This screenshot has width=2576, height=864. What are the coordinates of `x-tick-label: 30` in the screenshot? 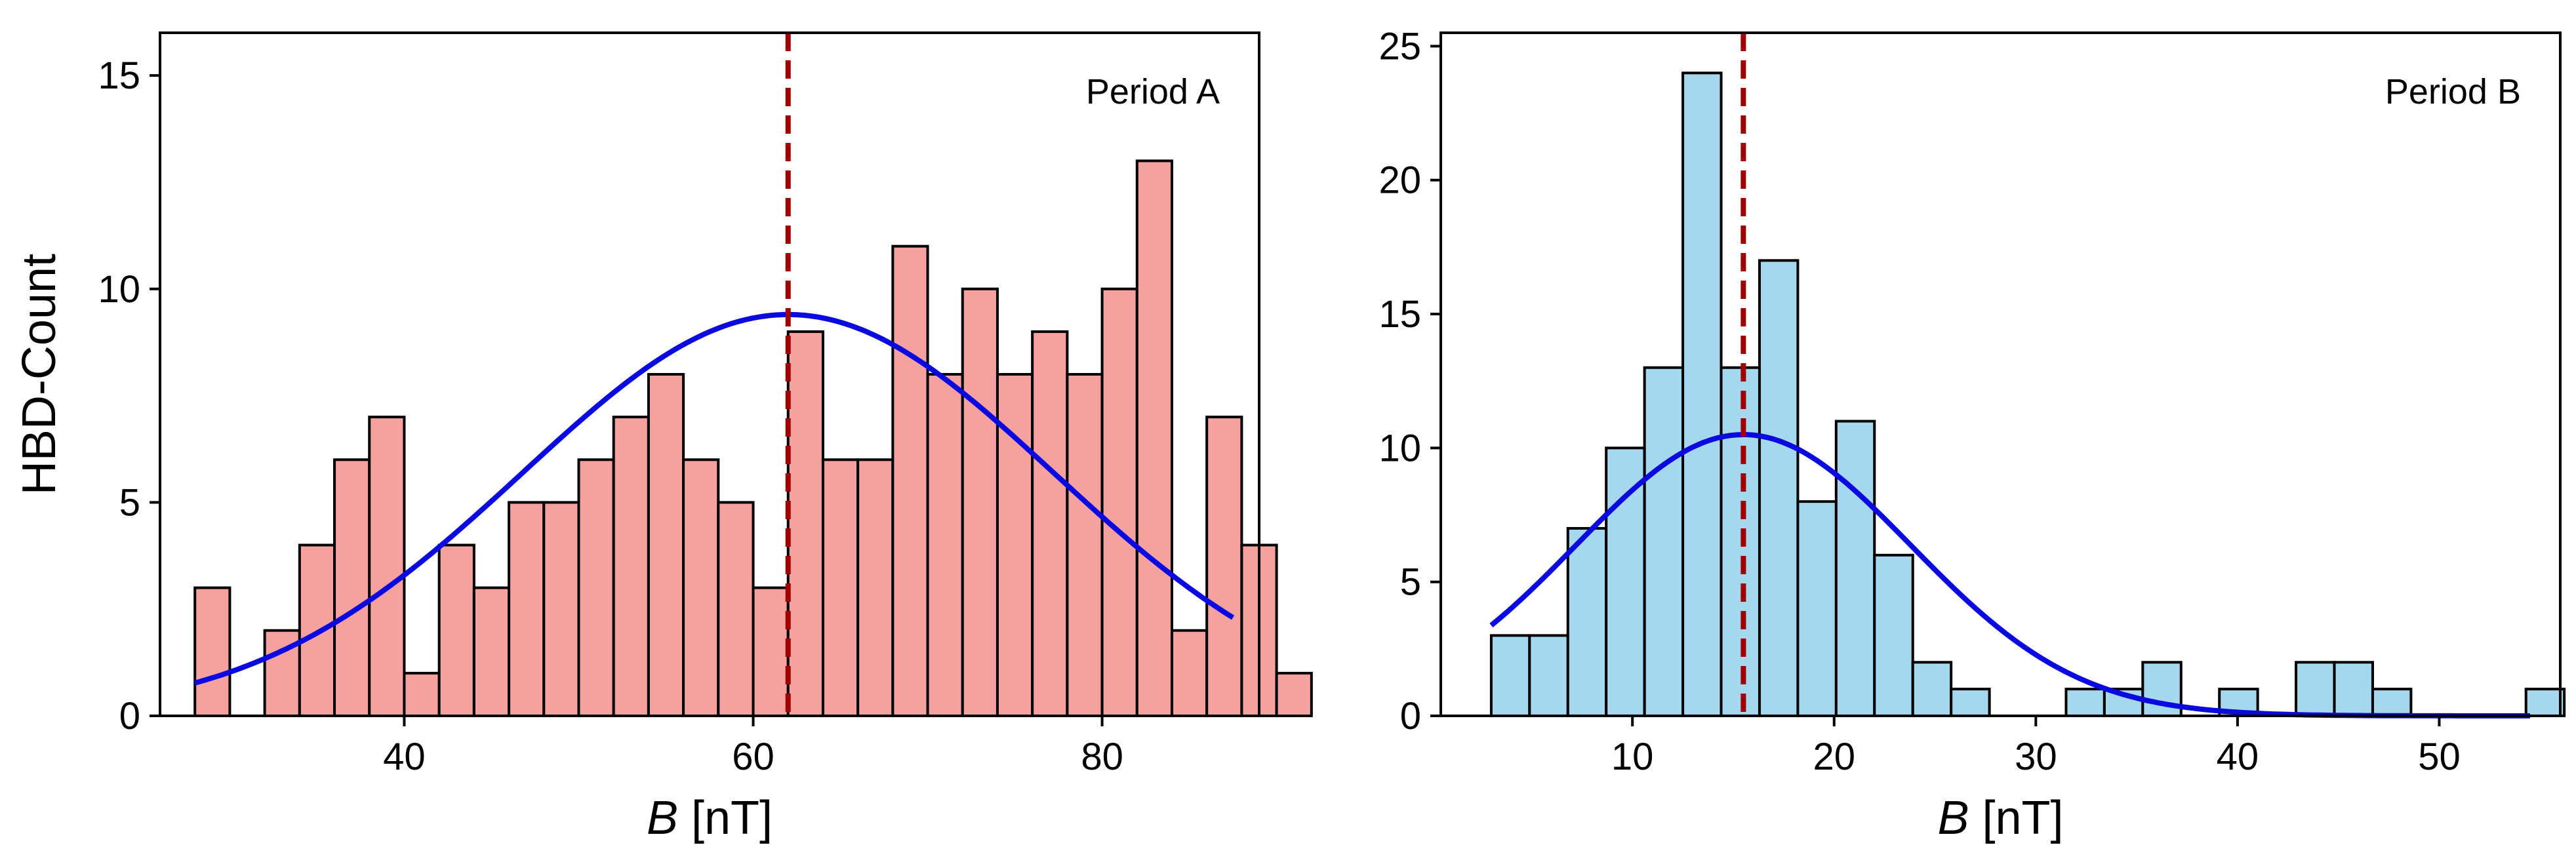 It's located at (2036, 757).